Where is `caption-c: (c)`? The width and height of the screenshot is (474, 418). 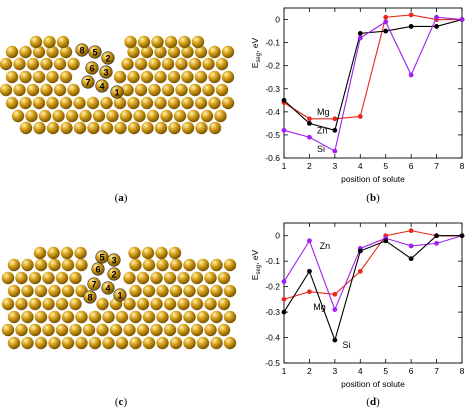
caption-c: (c) is located at coordinates (121, 402).